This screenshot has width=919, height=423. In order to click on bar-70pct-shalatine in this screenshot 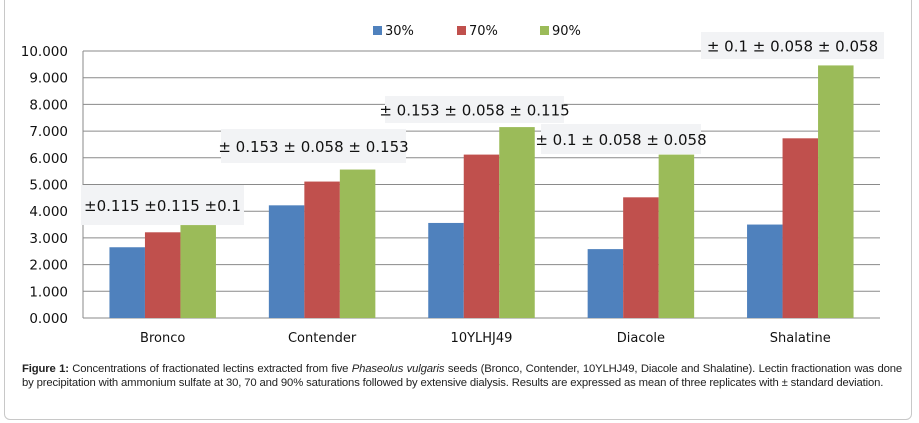, I will do `click(800, 228)`.